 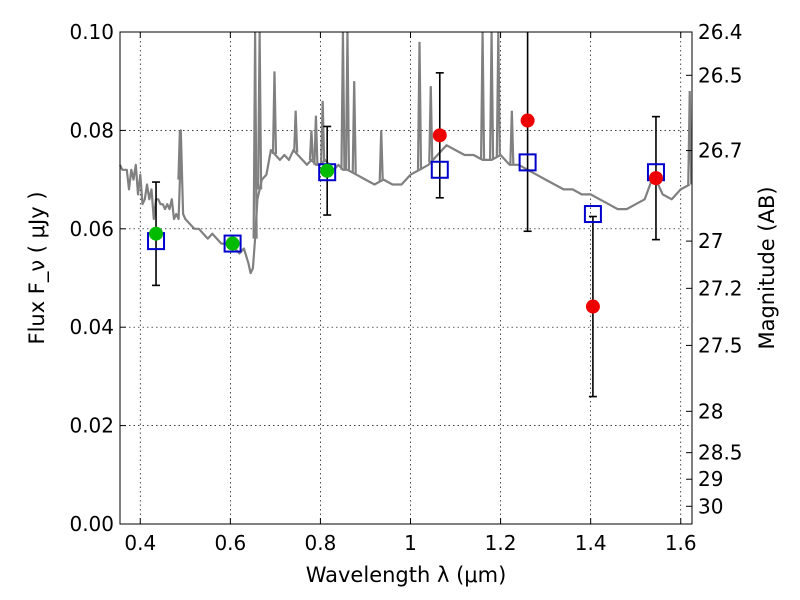 What do you see at coordinates (767, 267) in the screenshot?
I see `right-axis-label: Magnitude (AB)` at bounding box center [767, 267].